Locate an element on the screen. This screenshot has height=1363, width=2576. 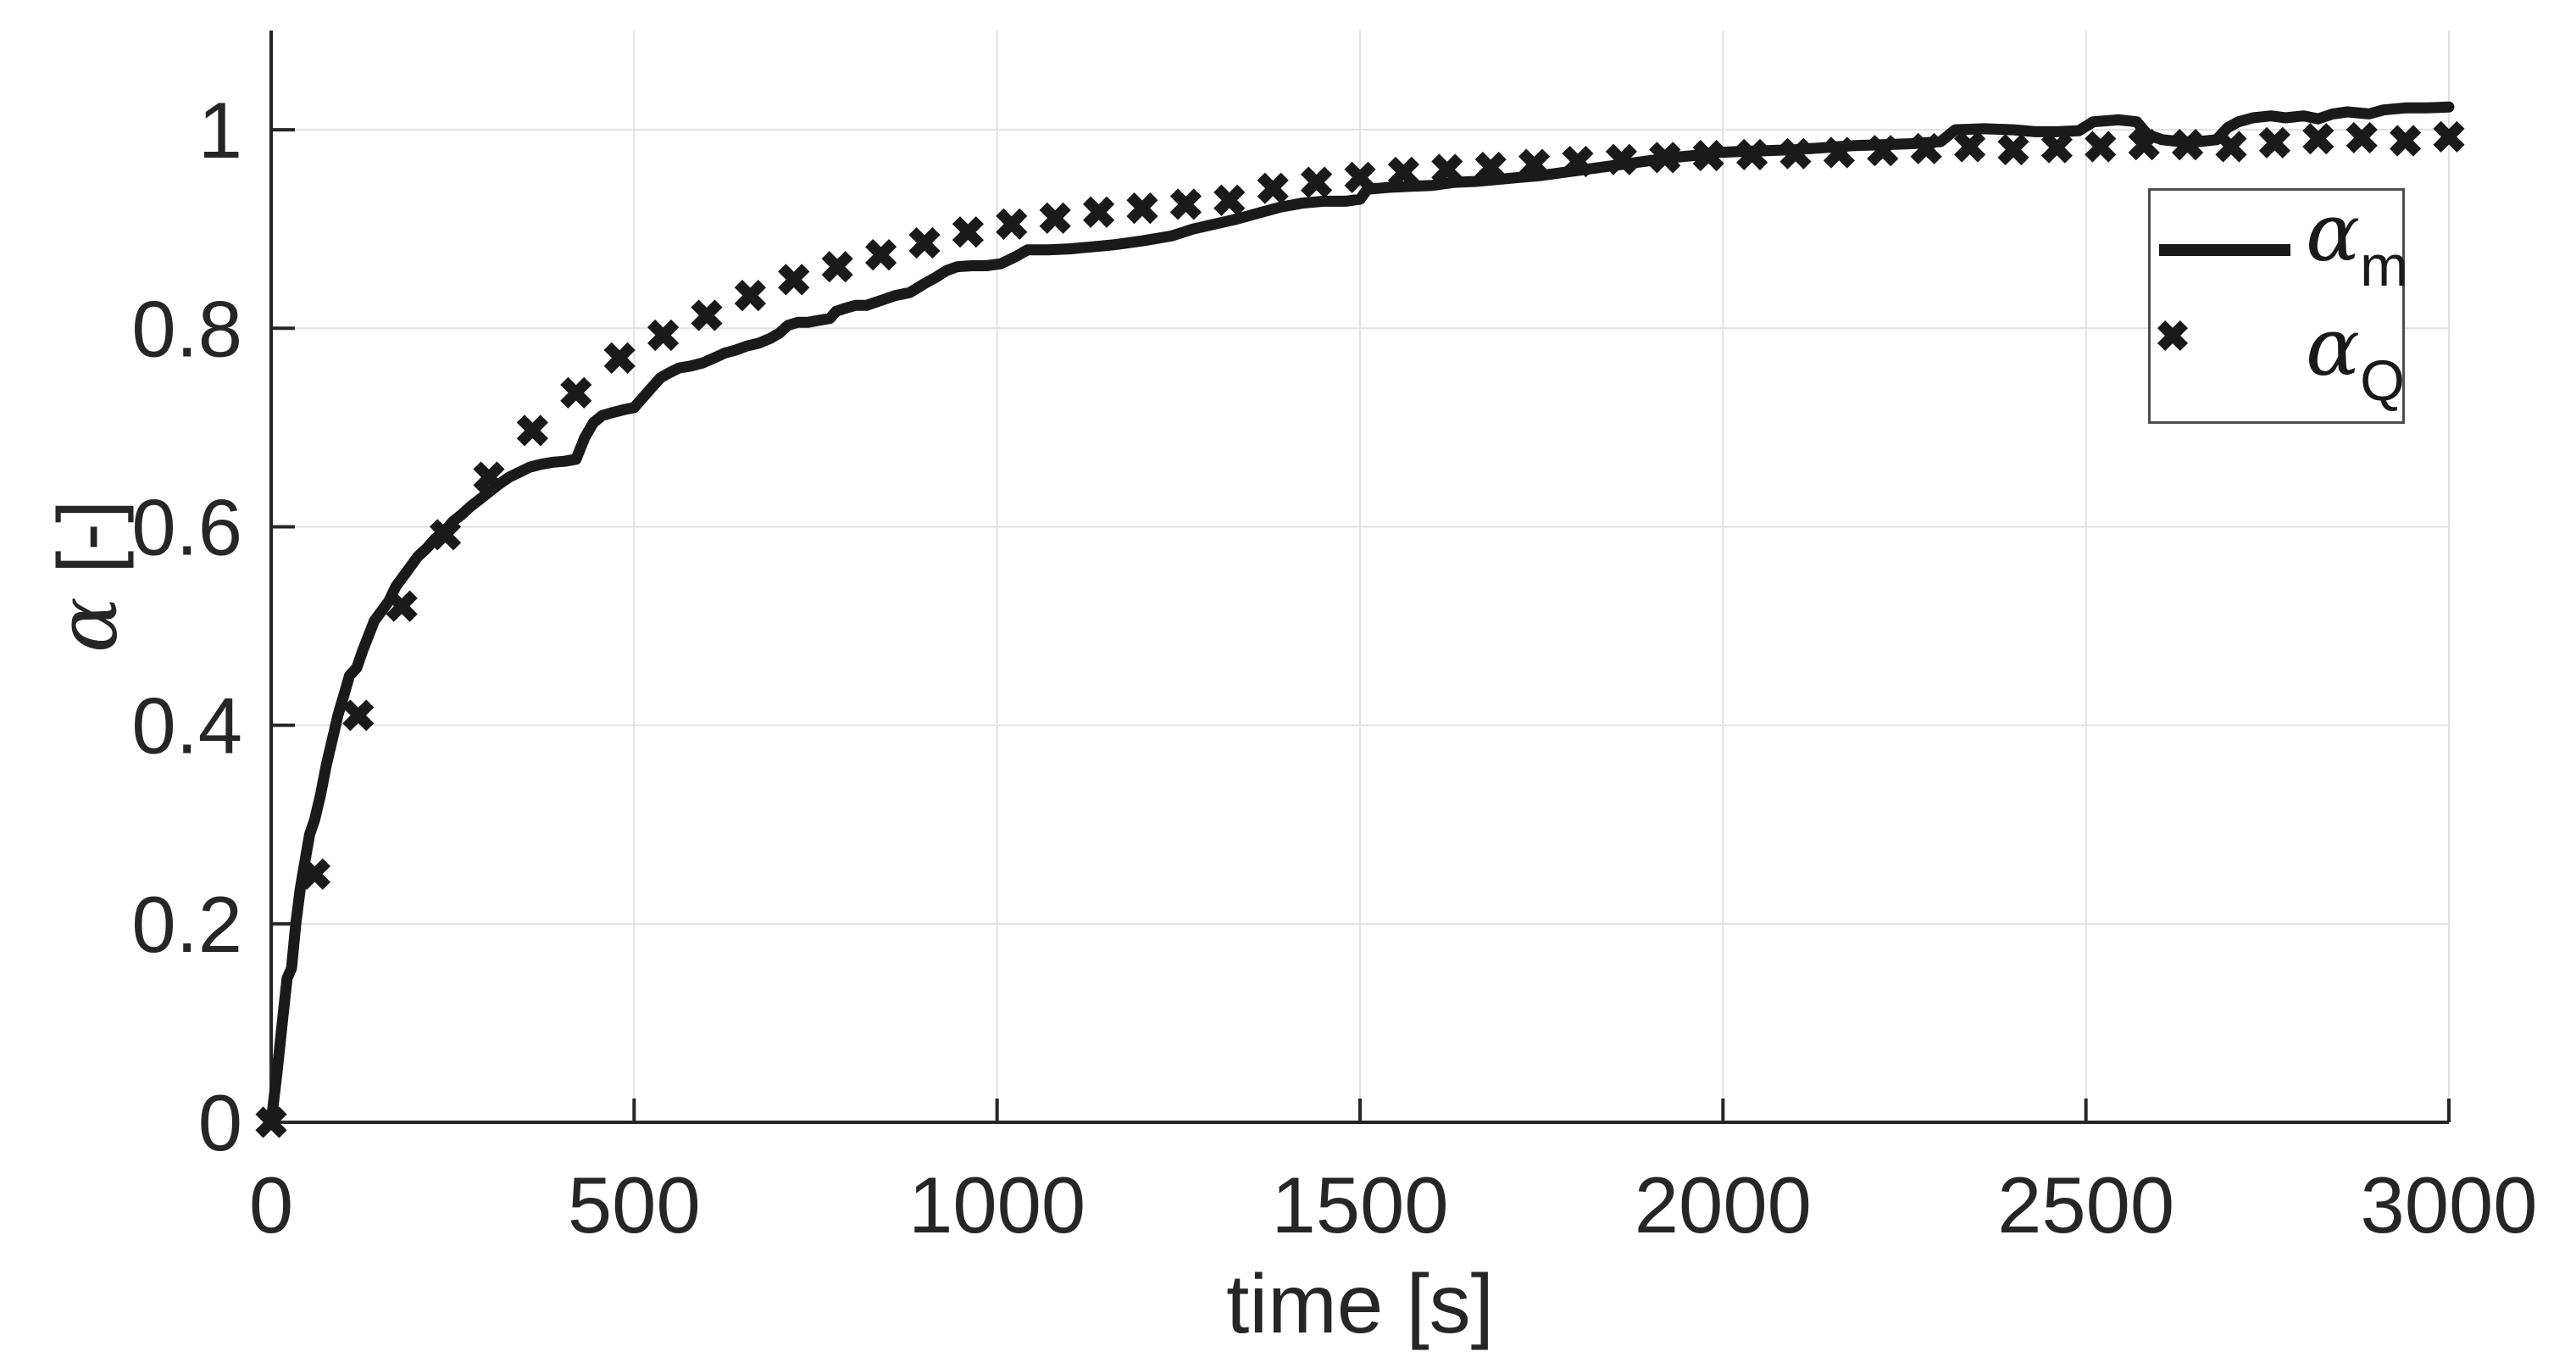
legend-entry-alpha-m: αm is located at coordinates (2279, 247).